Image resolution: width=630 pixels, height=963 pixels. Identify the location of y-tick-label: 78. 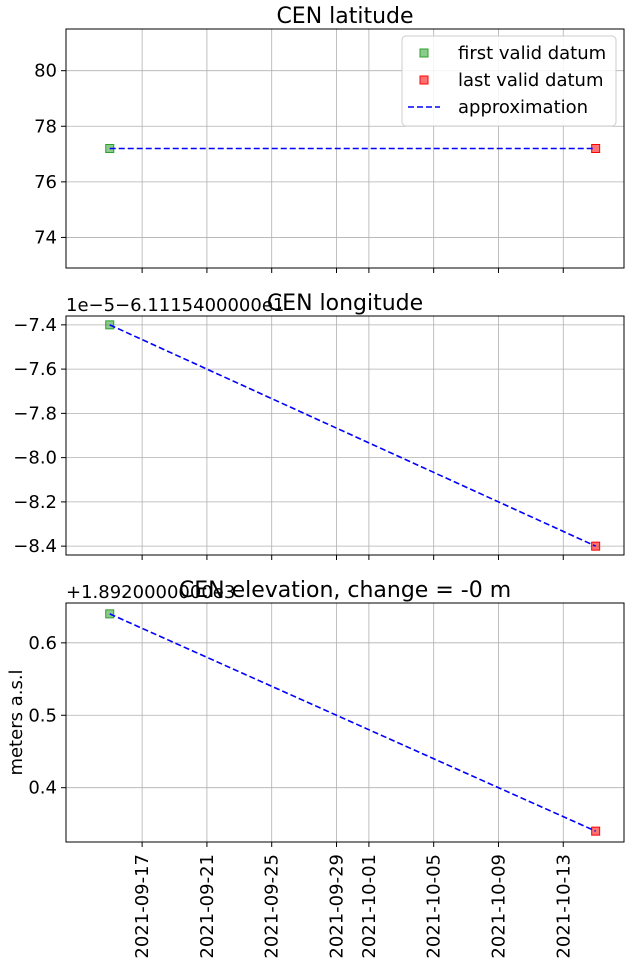
(45, 126).